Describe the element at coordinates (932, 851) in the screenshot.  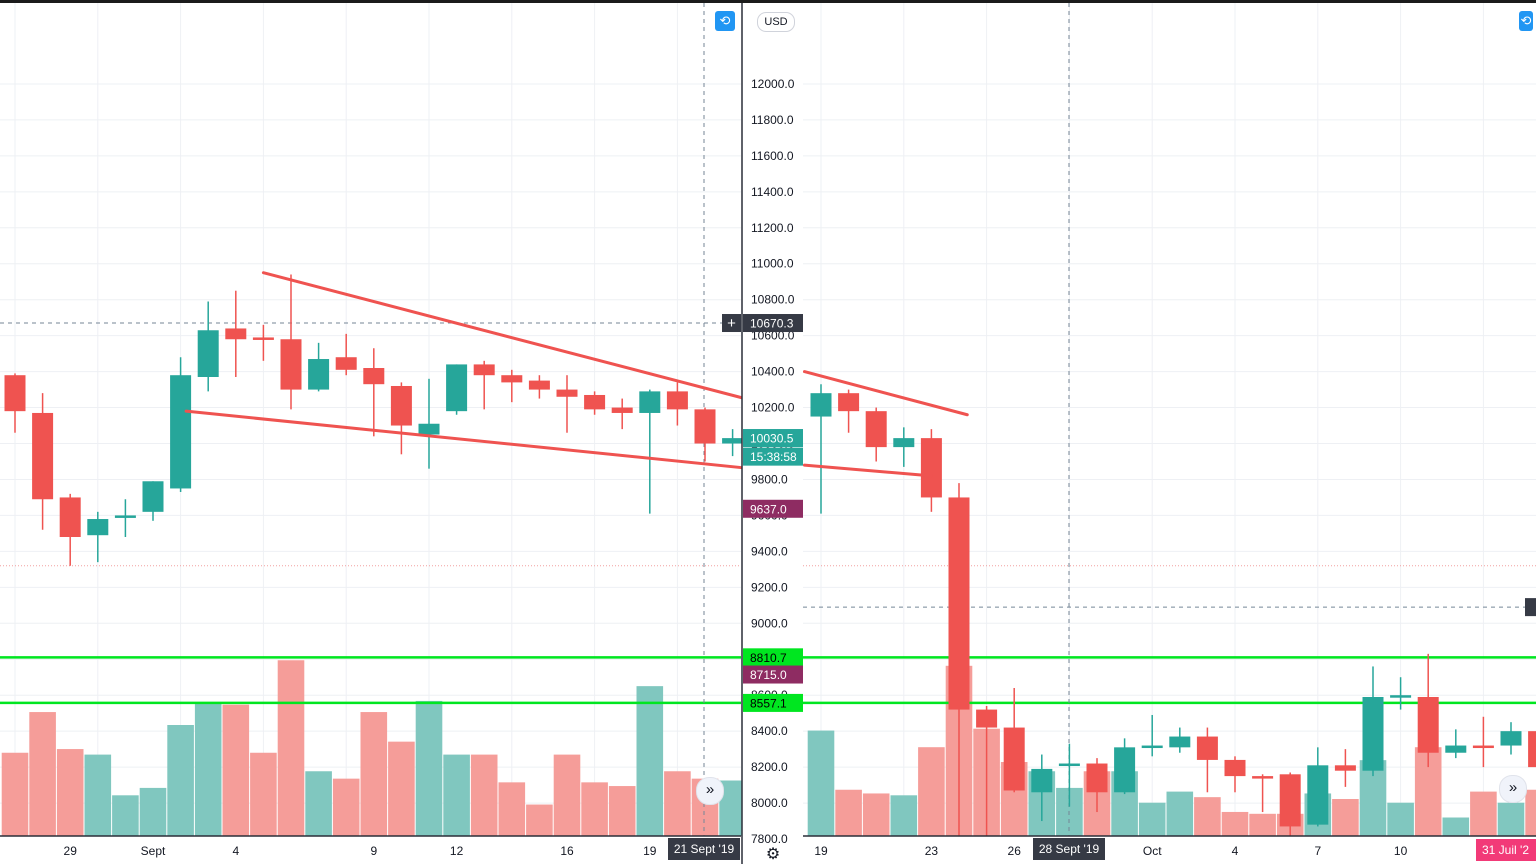
I see `time-axis-label: 23` at that location.